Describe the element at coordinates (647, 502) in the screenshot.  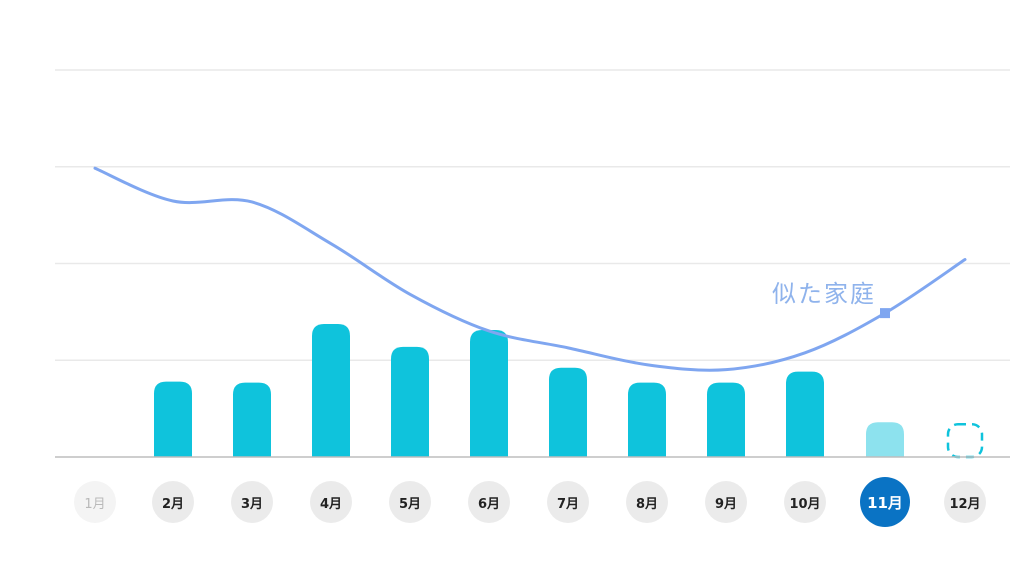
I see `month-pill-8: 8月` at that location.